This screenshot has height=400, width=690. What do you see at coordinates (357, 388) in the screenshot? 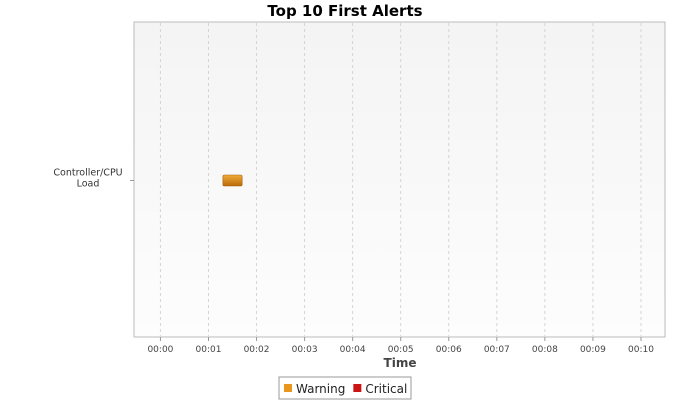
I see `legend-swatch-critical` at bounding box center [357, 388].